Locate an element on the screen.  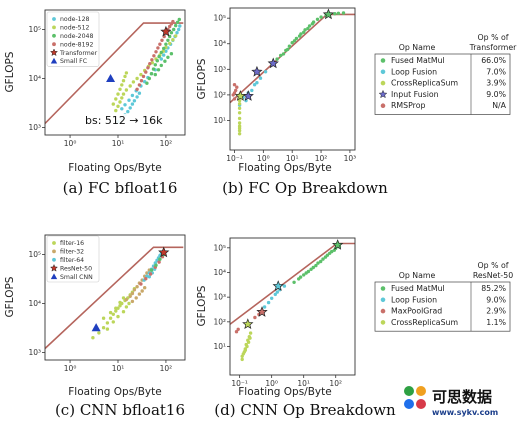
y-tick-label: 10³ is located at coordinates (34, 127).